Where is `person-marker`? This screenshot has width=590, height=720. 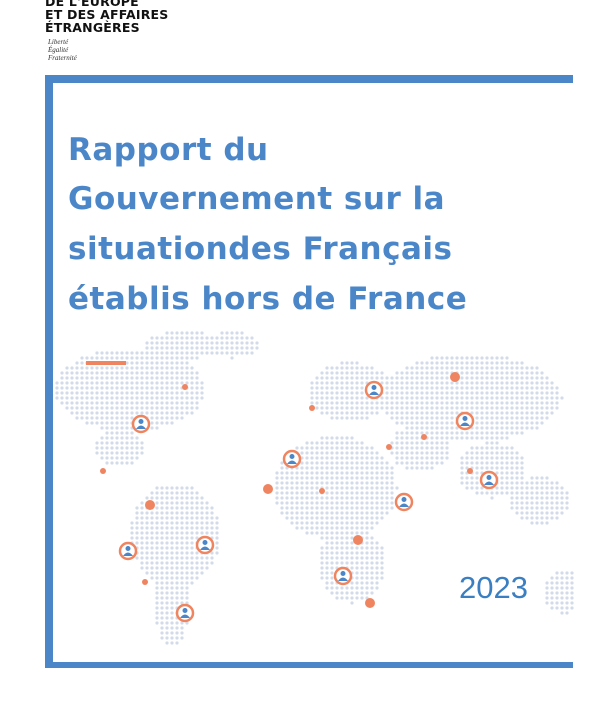
person-marker is located at coordinates (205, 545).